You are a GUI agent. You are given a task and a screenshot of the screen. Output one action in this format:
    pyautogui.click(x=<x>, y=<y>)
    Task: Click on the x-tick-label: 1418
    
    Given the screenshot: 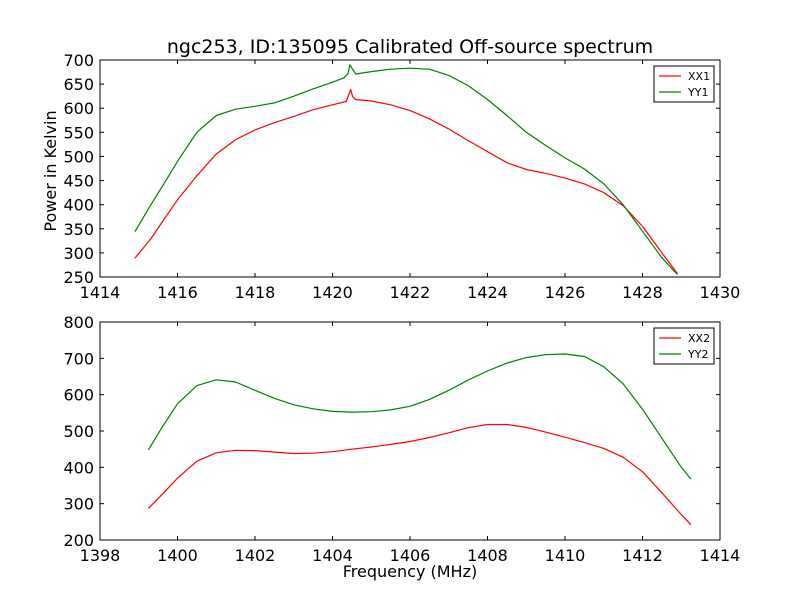 What is the action you would take?
    pyautogui.click(x=255, y=292)
    